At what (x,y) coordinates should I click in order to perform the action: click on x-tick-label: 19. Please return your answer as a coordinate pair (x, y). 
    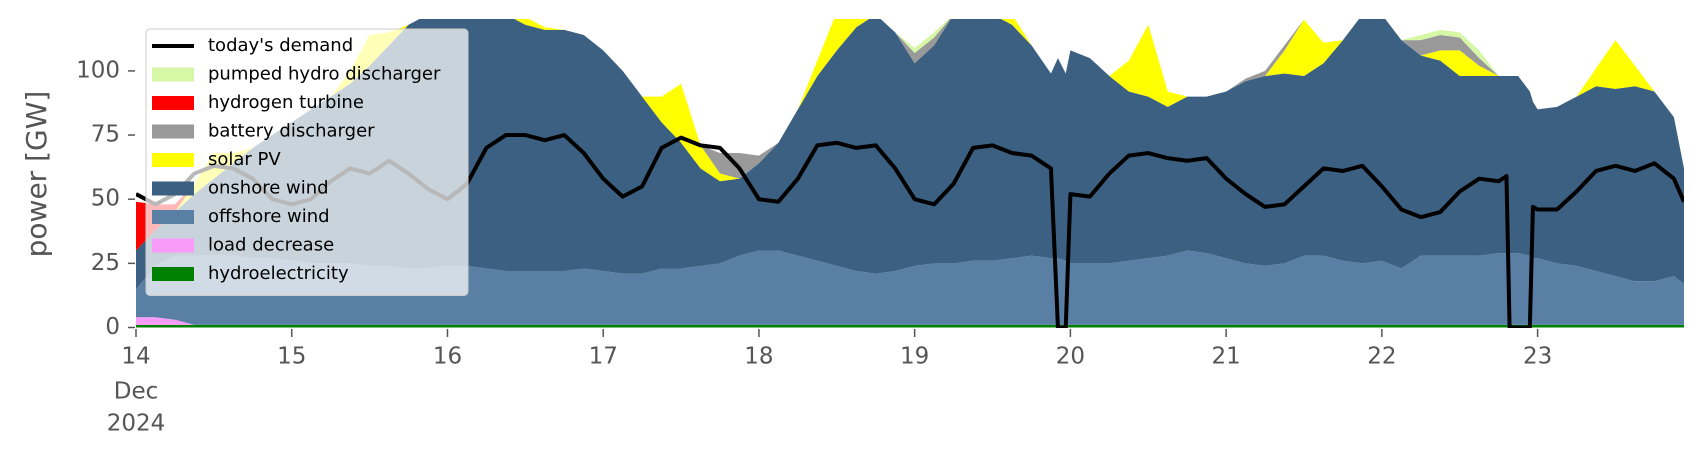
    Looking at the image, I should click on (914, 357).